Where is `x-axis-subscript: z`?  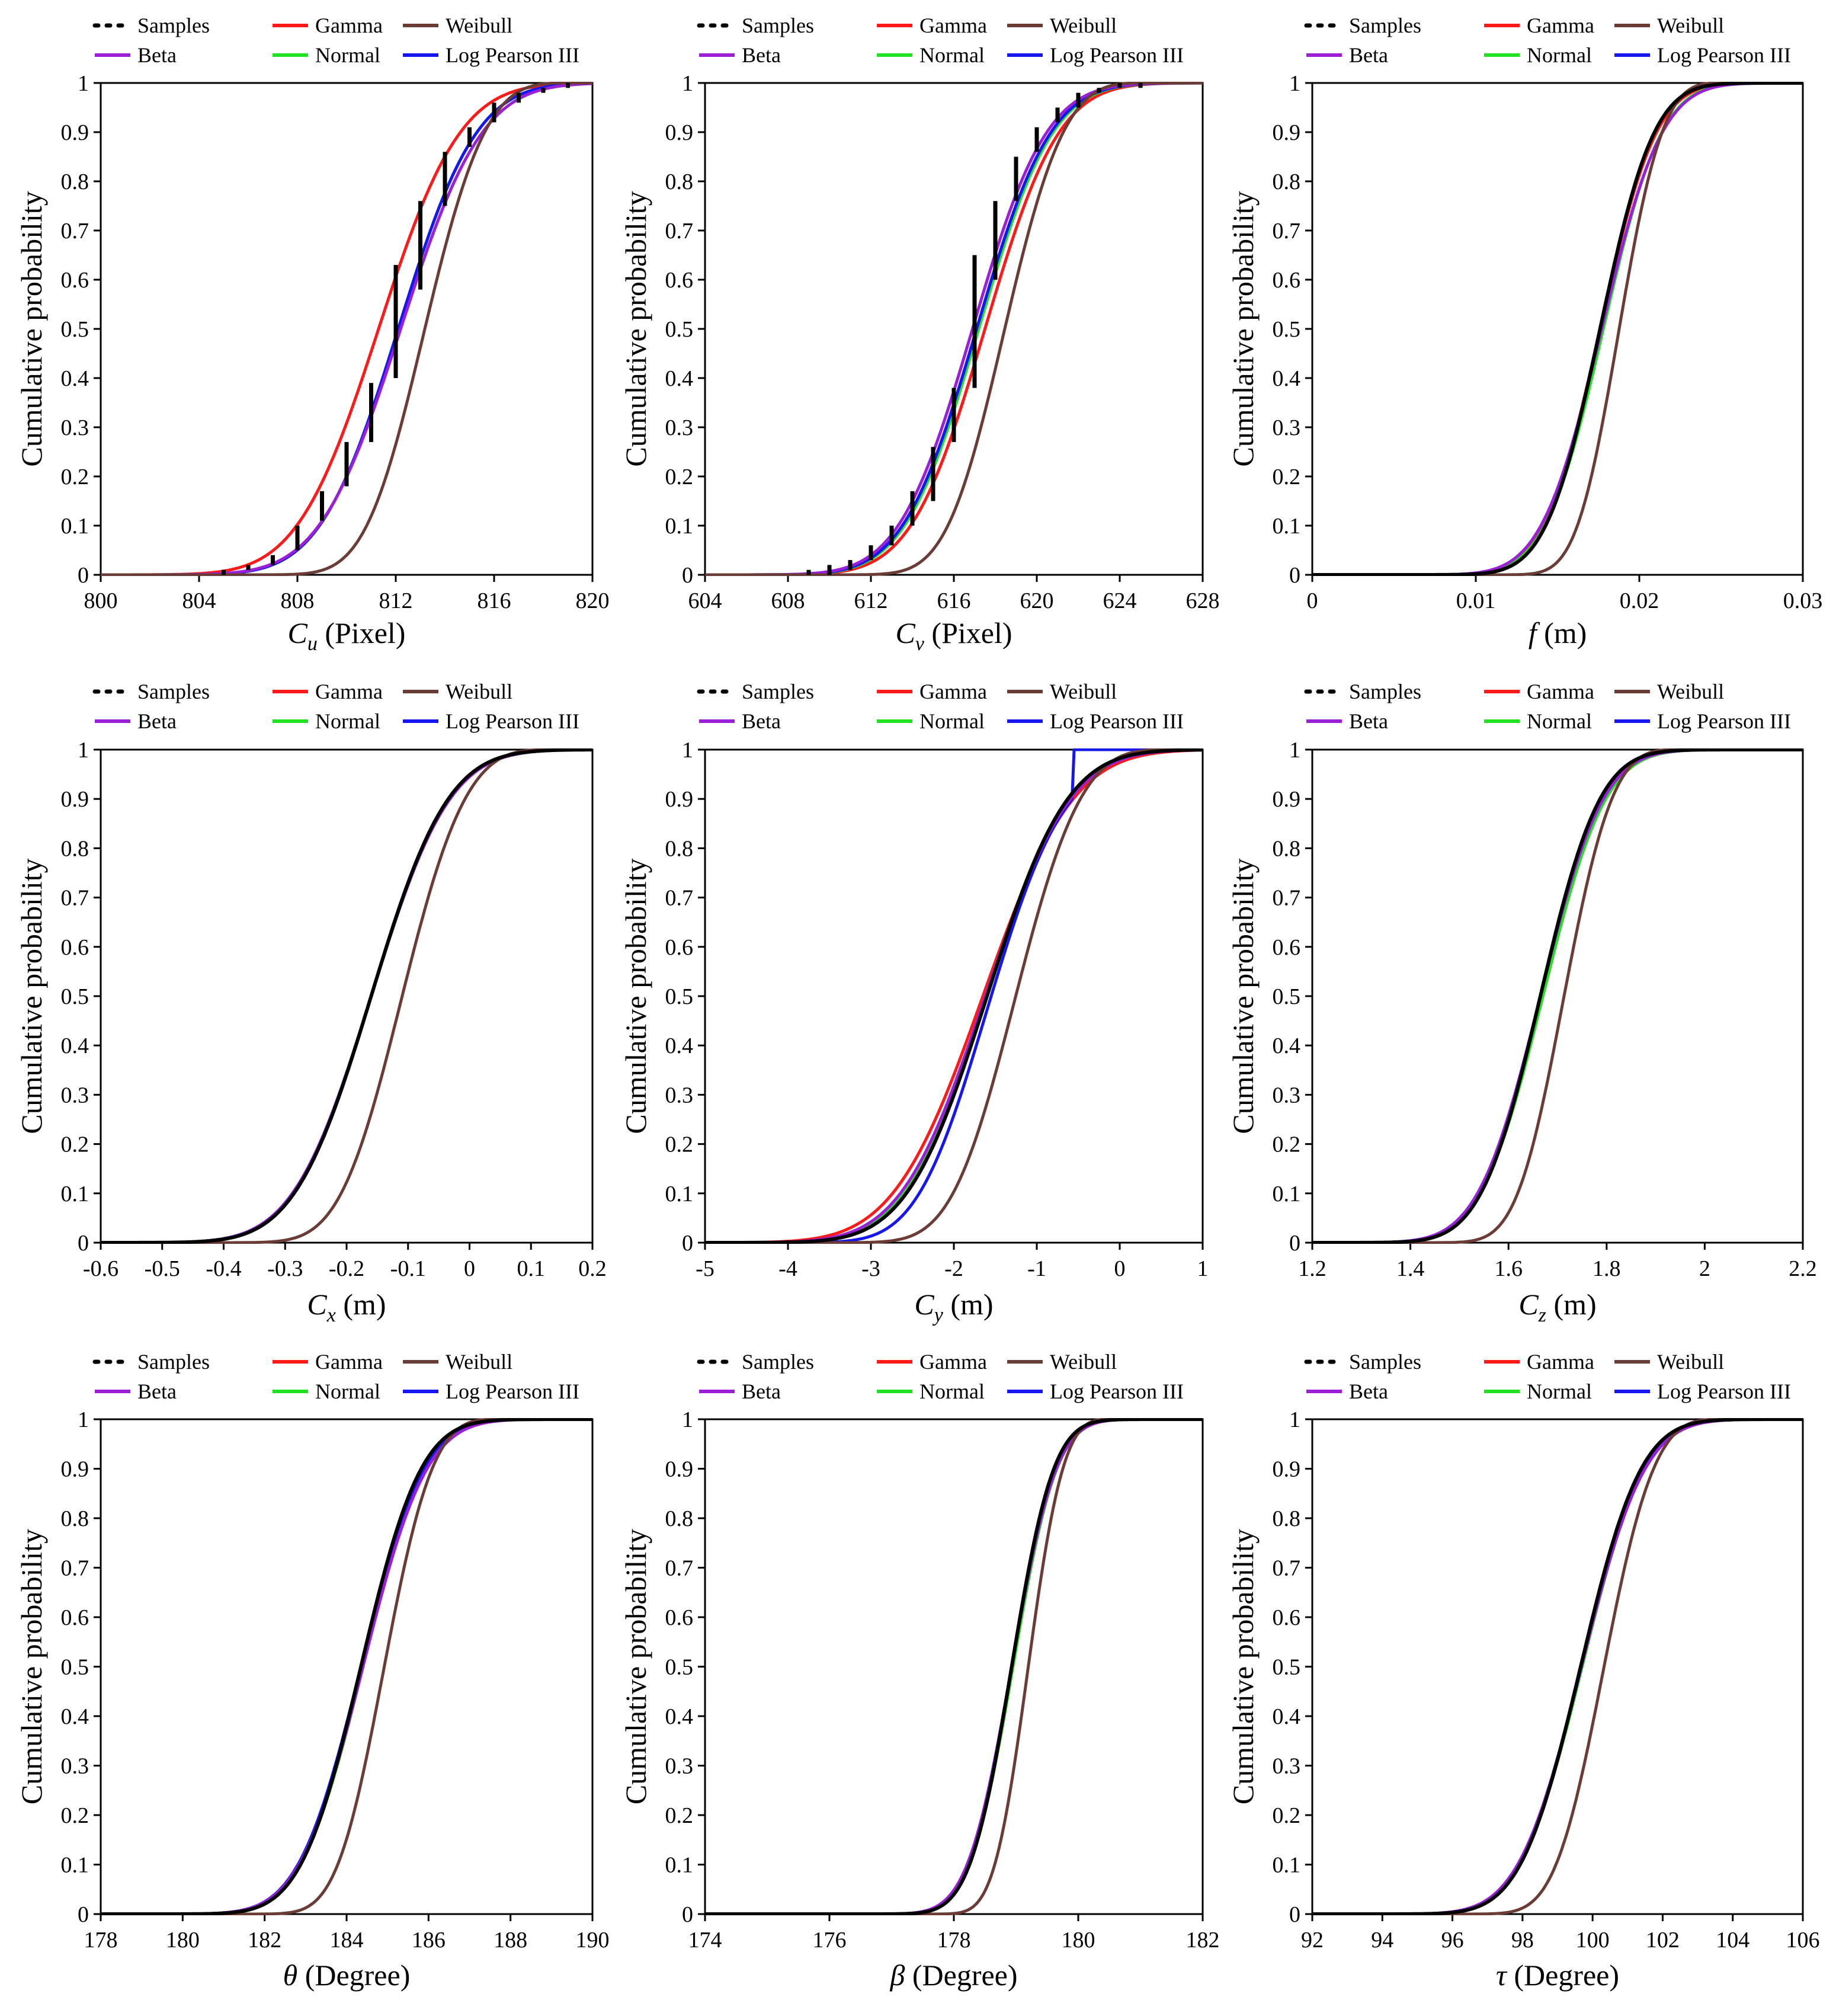
x-axis-subscript: z is located at coordinates (1542, 1315).